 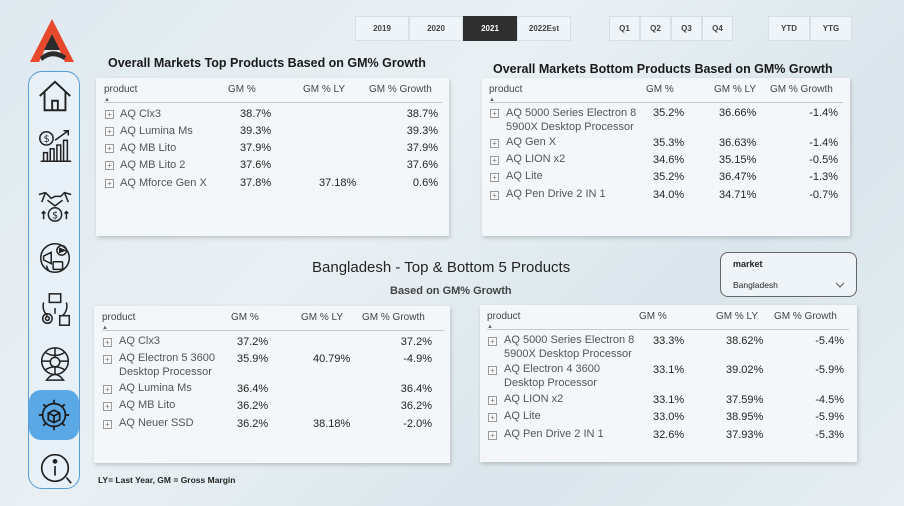 I want to click on ytg-button: YTG, so click(x=831, y=28).